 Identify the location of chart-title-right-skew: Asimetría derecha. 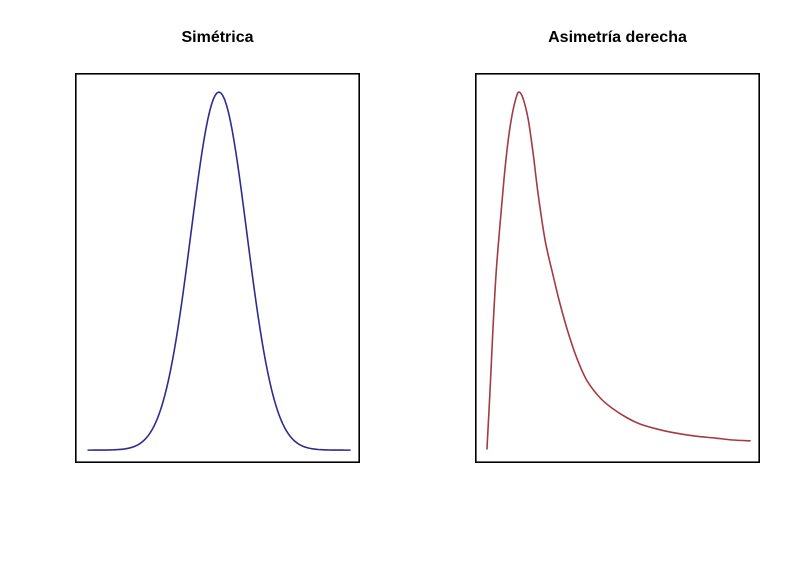
(617, 37).